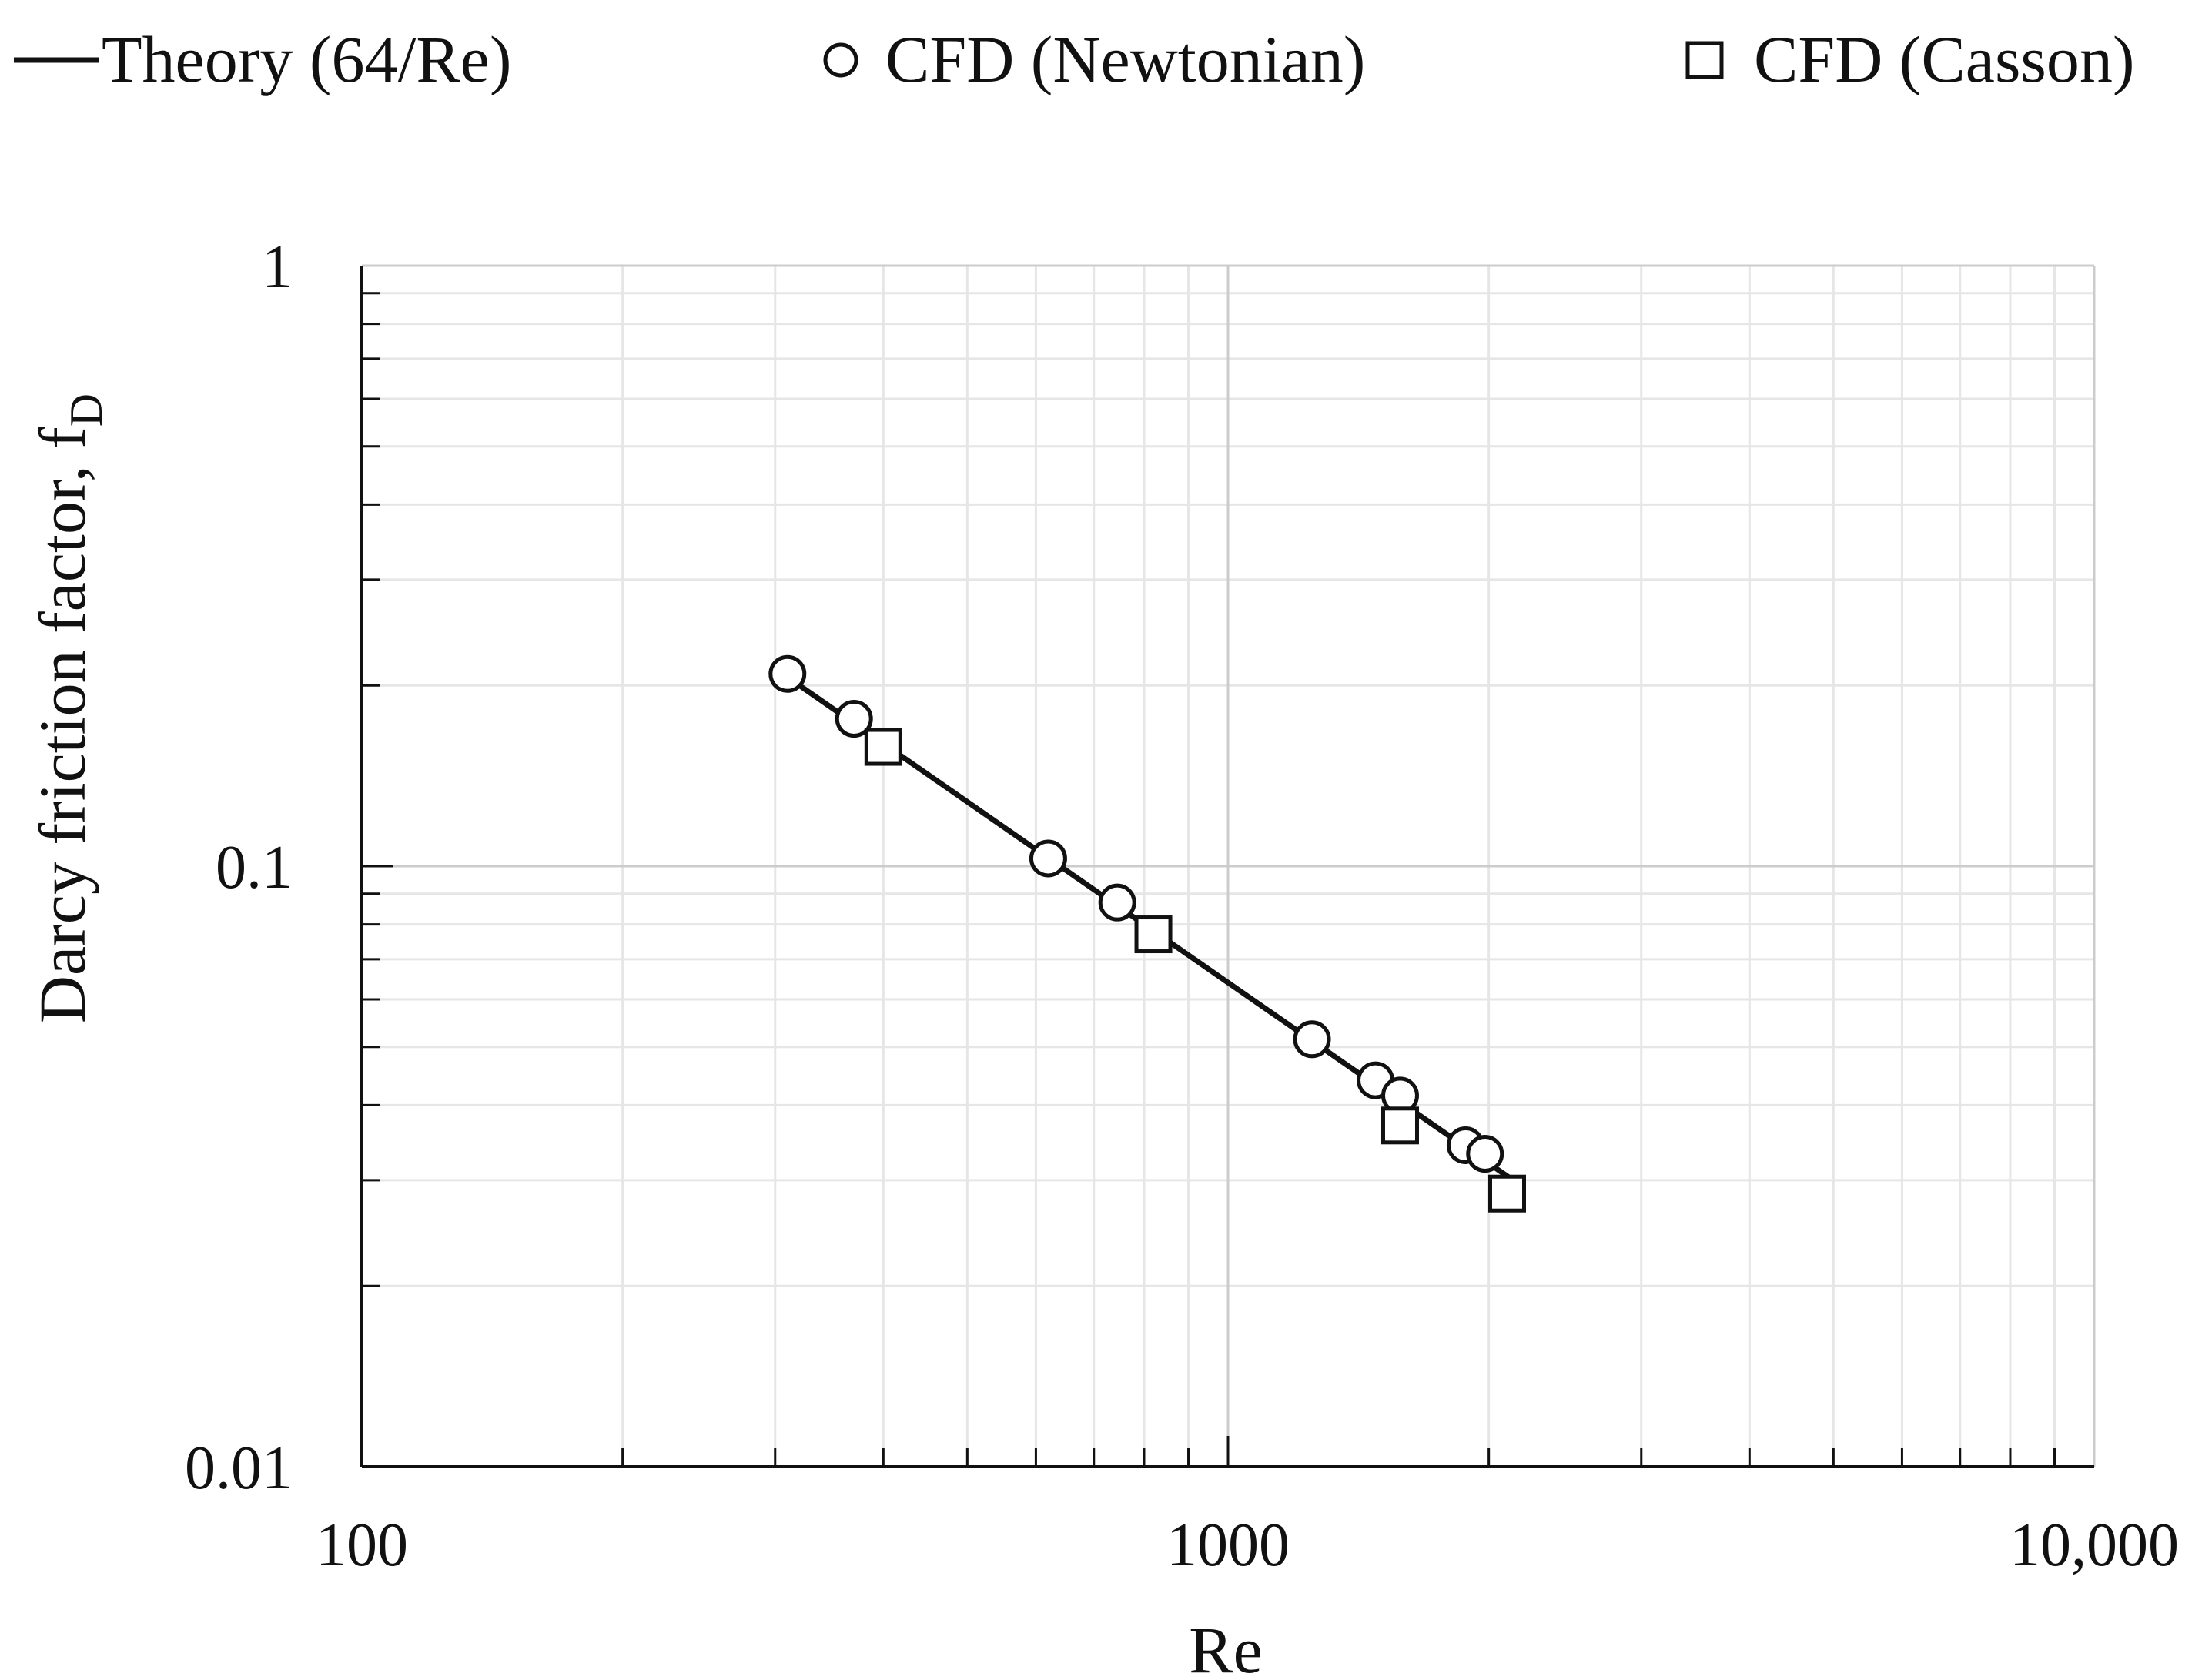 The image size is (2212, 1680). I want to click on legend-label-casson: CFD (Casson), so click(1944, 59).